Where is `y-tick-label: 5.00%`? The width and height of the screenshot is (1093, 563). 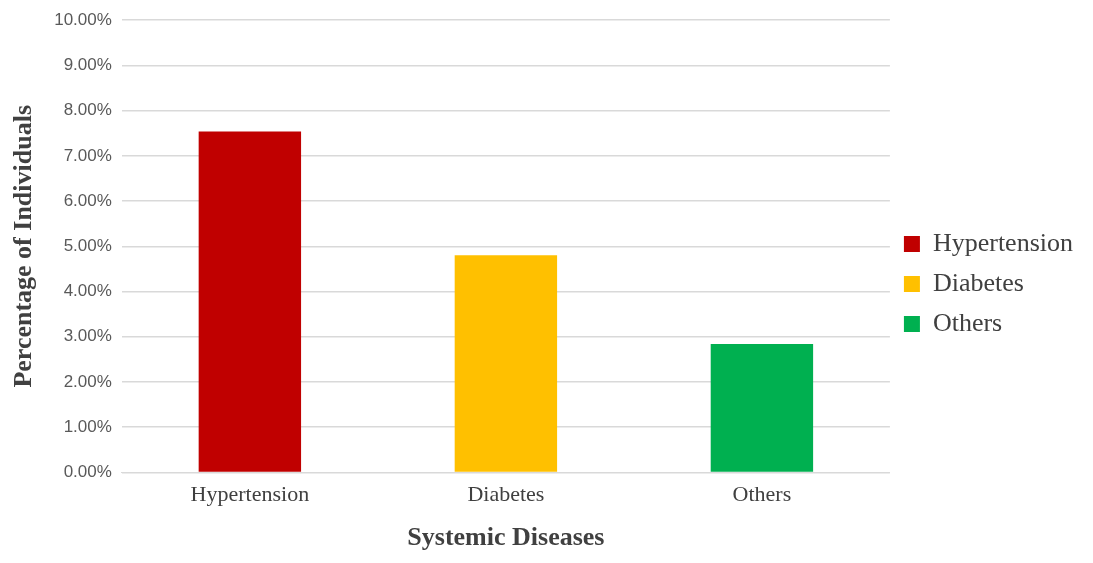 y-tick-label: 5.00% is located at coordinates (87, 245).